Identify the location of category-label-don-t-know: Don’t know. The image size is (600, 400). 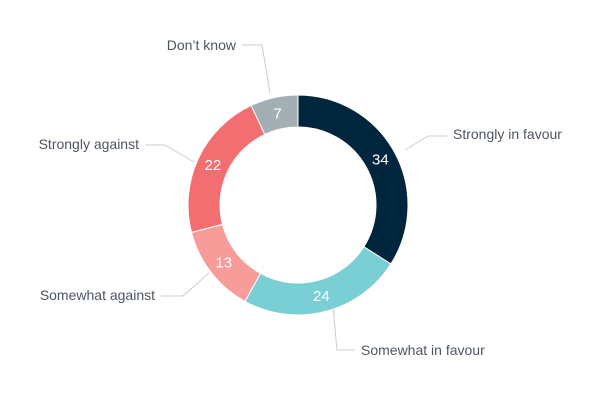
(202, 45).